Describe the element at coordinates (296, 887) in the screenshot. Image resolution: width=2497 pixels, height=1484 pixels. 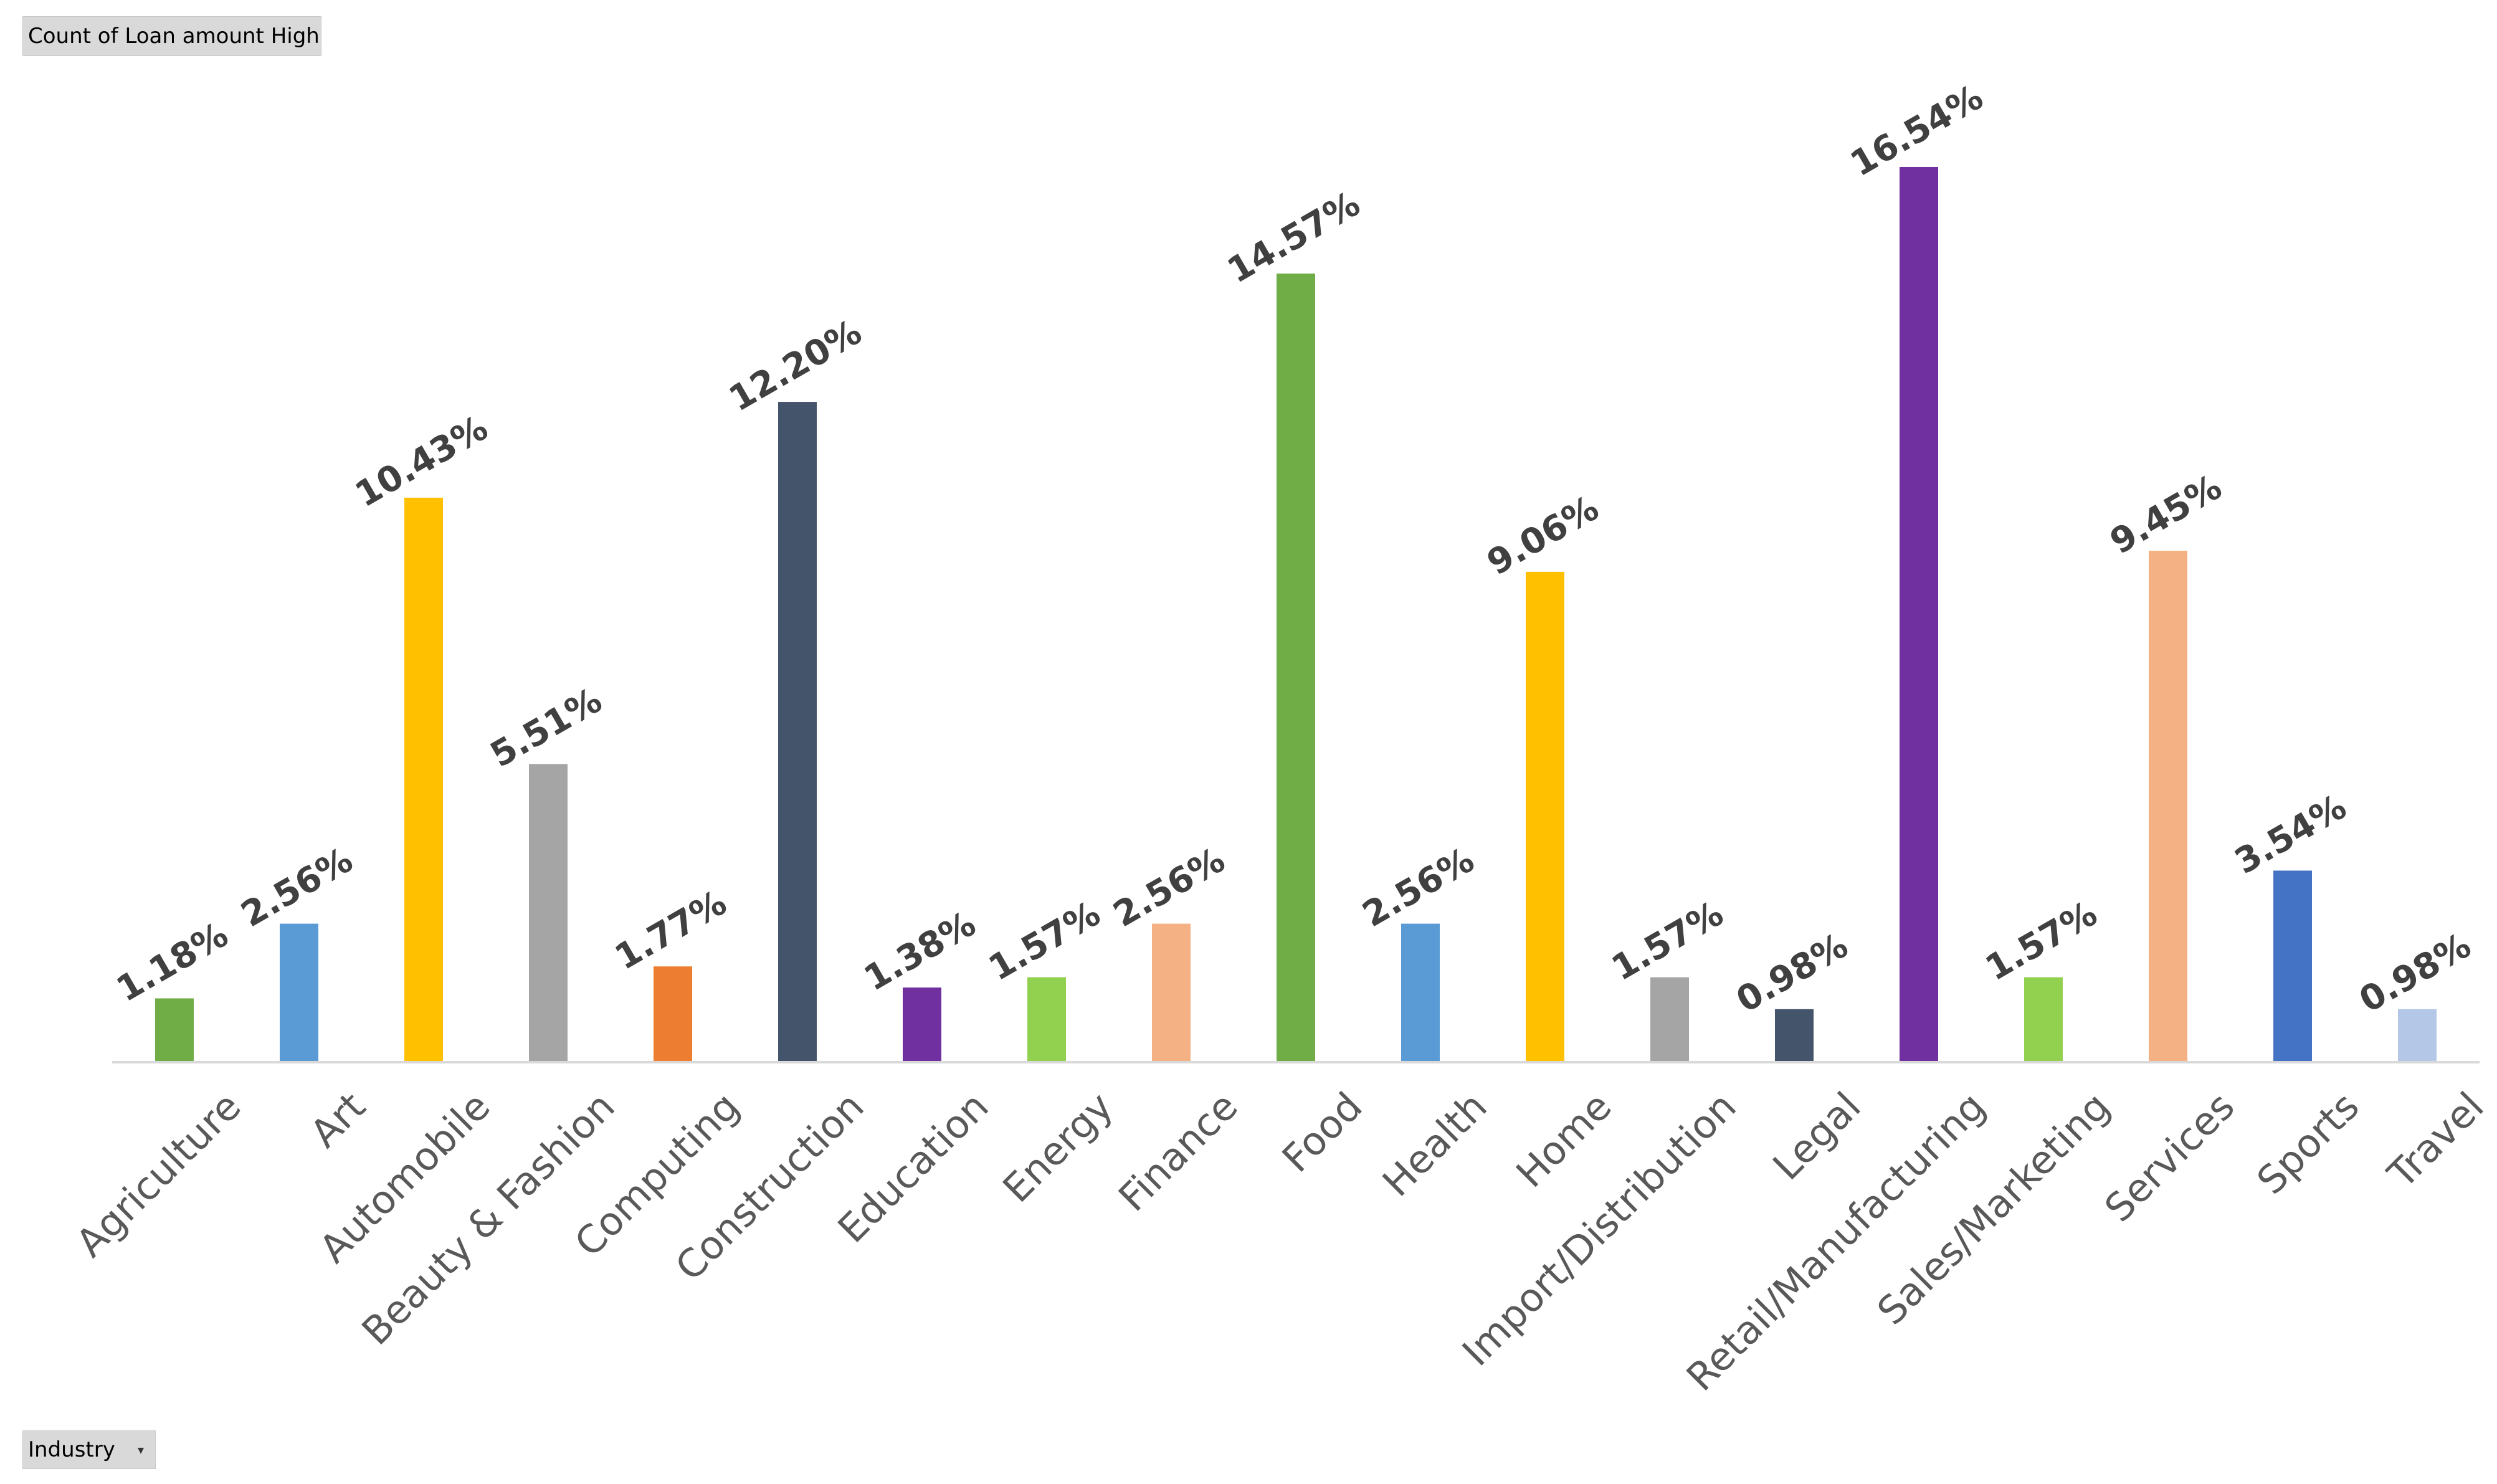
I see `data-label-1: 2.56%` at that location.